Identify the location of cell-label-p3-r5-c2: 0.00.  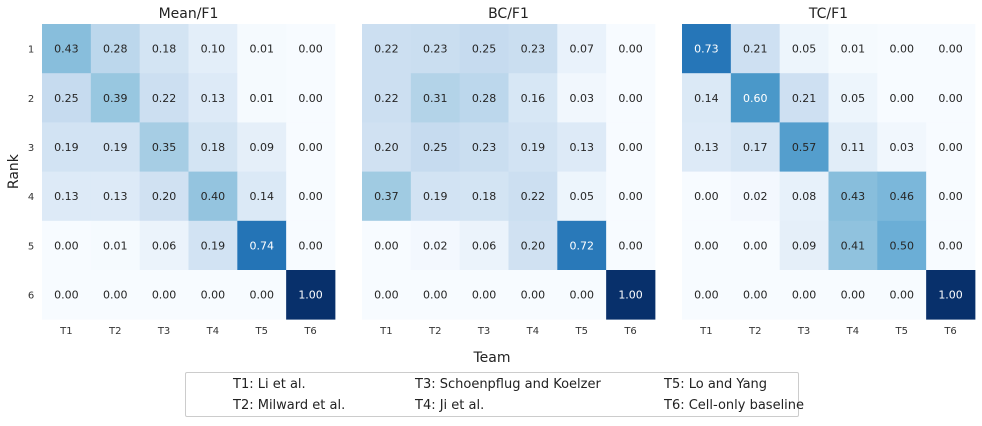
(755, 245).